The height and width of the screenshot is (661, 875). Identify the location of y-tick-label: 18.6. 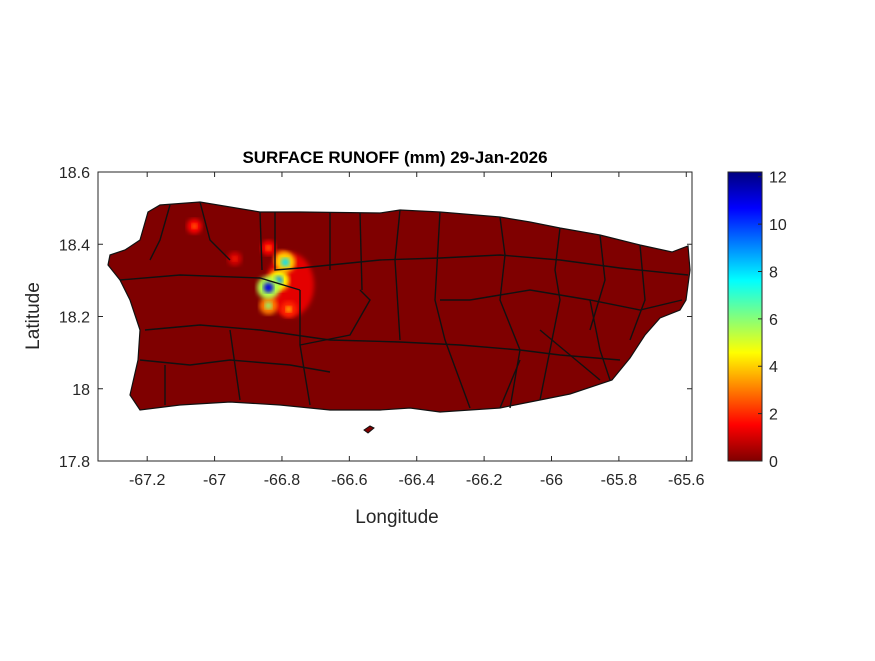
(74, 173).